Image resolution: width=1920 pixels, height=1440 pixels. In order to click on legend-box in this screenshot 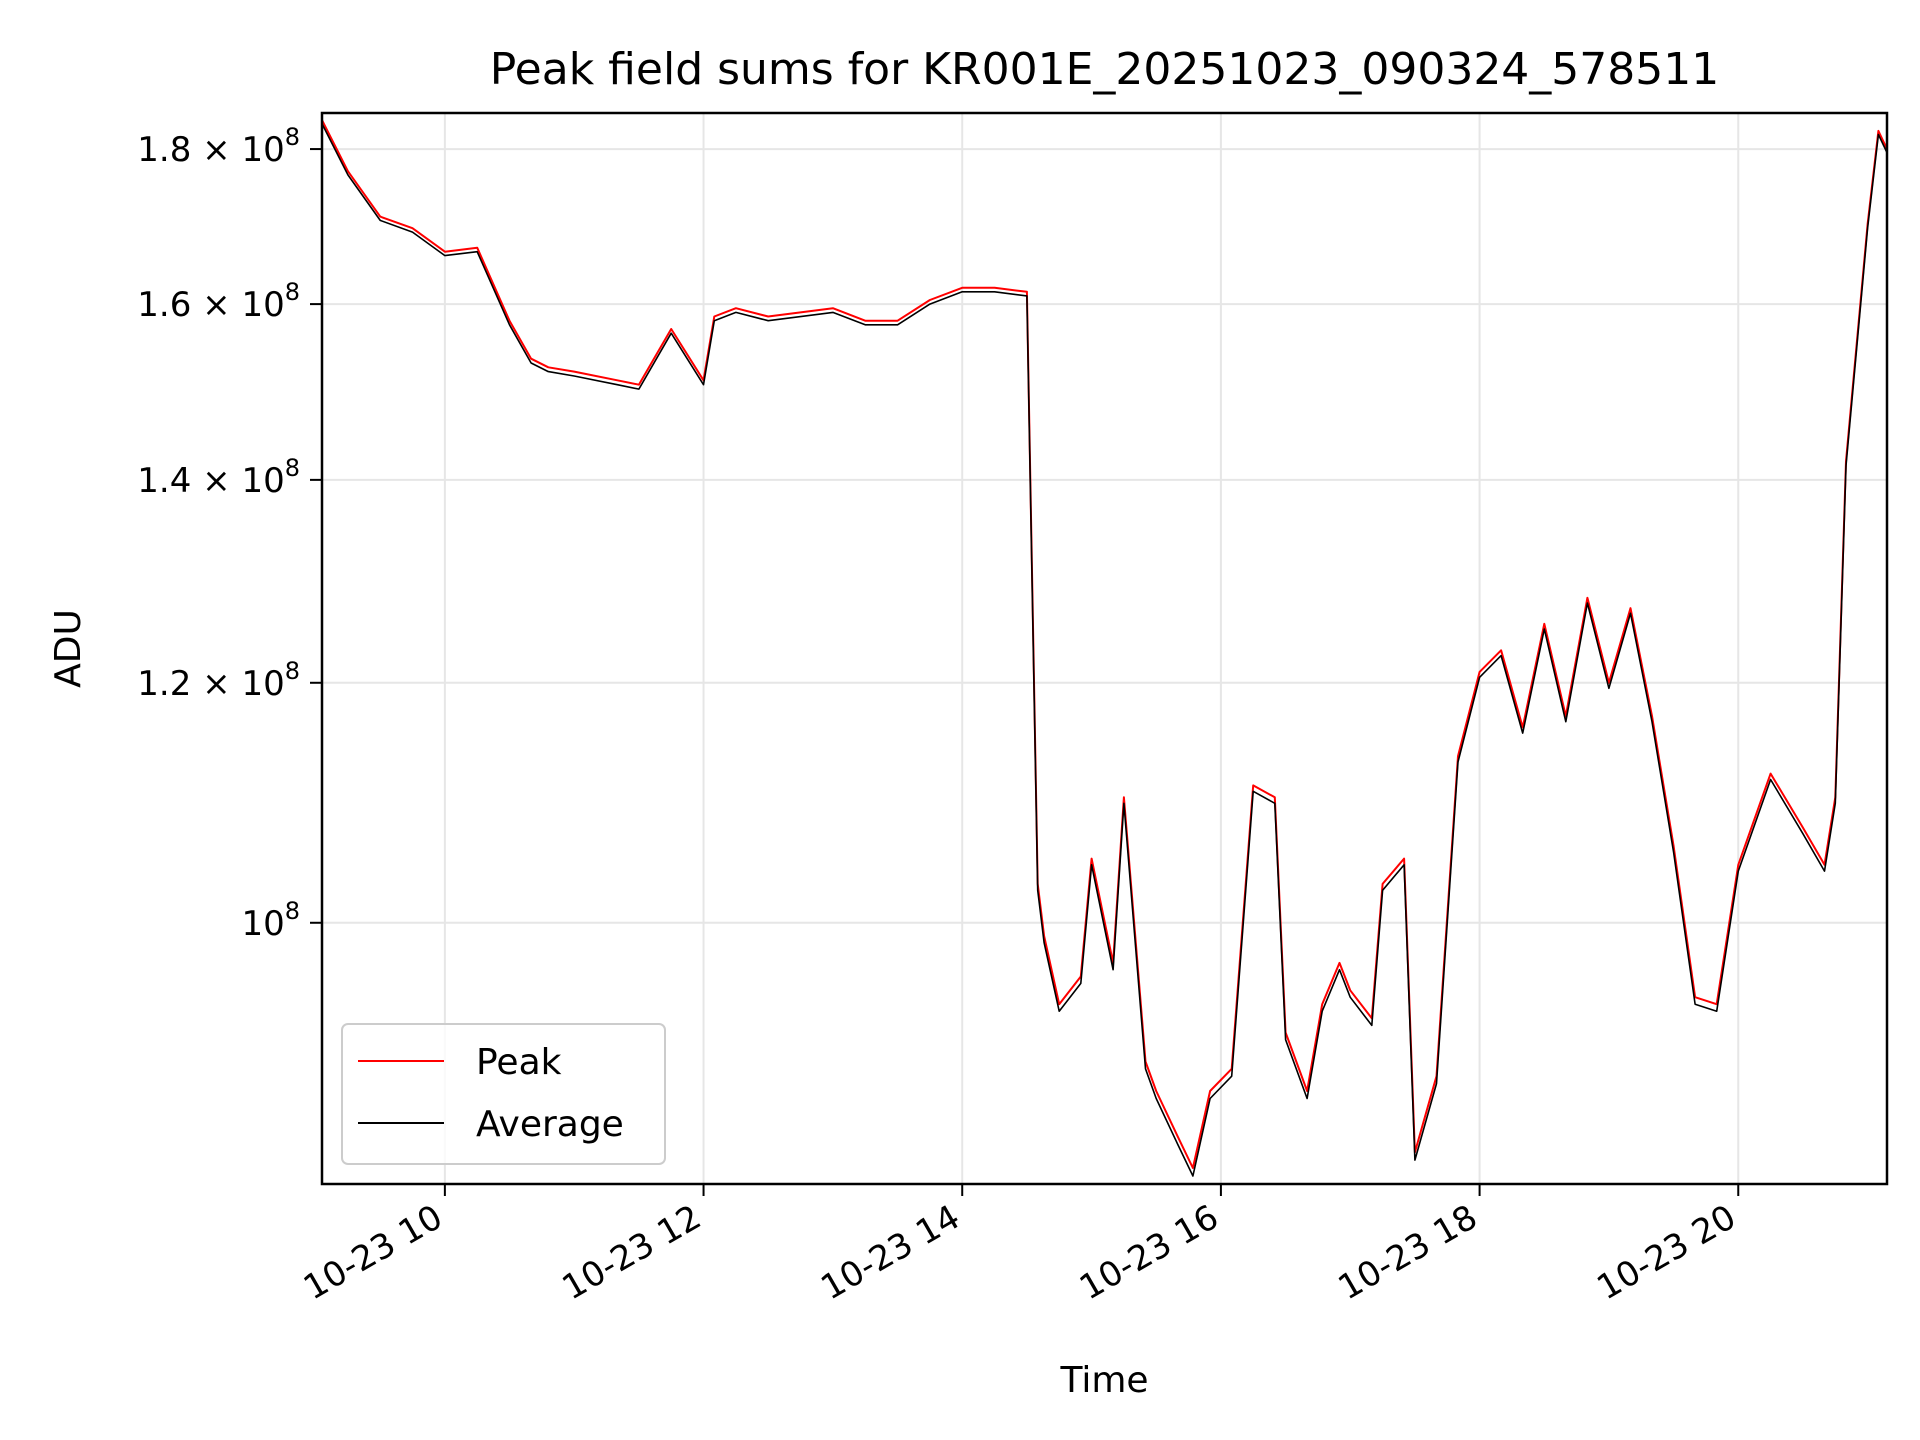, I will do `click(503, 1094)`.